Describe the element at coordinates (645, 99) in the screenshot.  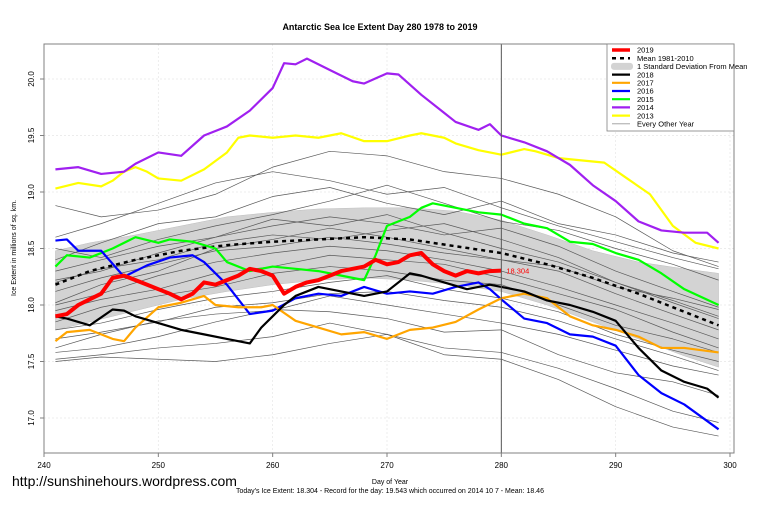
I see `legend-label: 2015` at that location.